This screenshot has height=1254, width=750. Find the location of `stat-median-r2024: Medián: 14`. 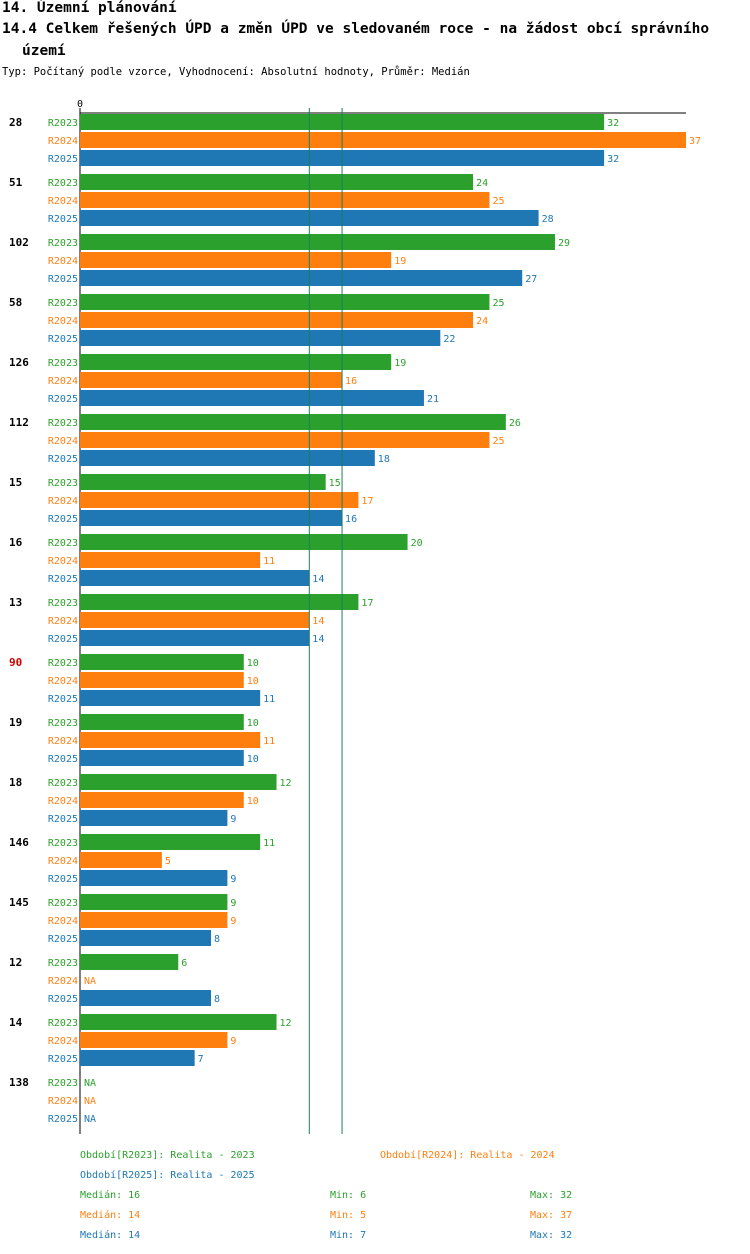

stat-median-r2024: Medián: 14 is located at coordinates (110, 1215).